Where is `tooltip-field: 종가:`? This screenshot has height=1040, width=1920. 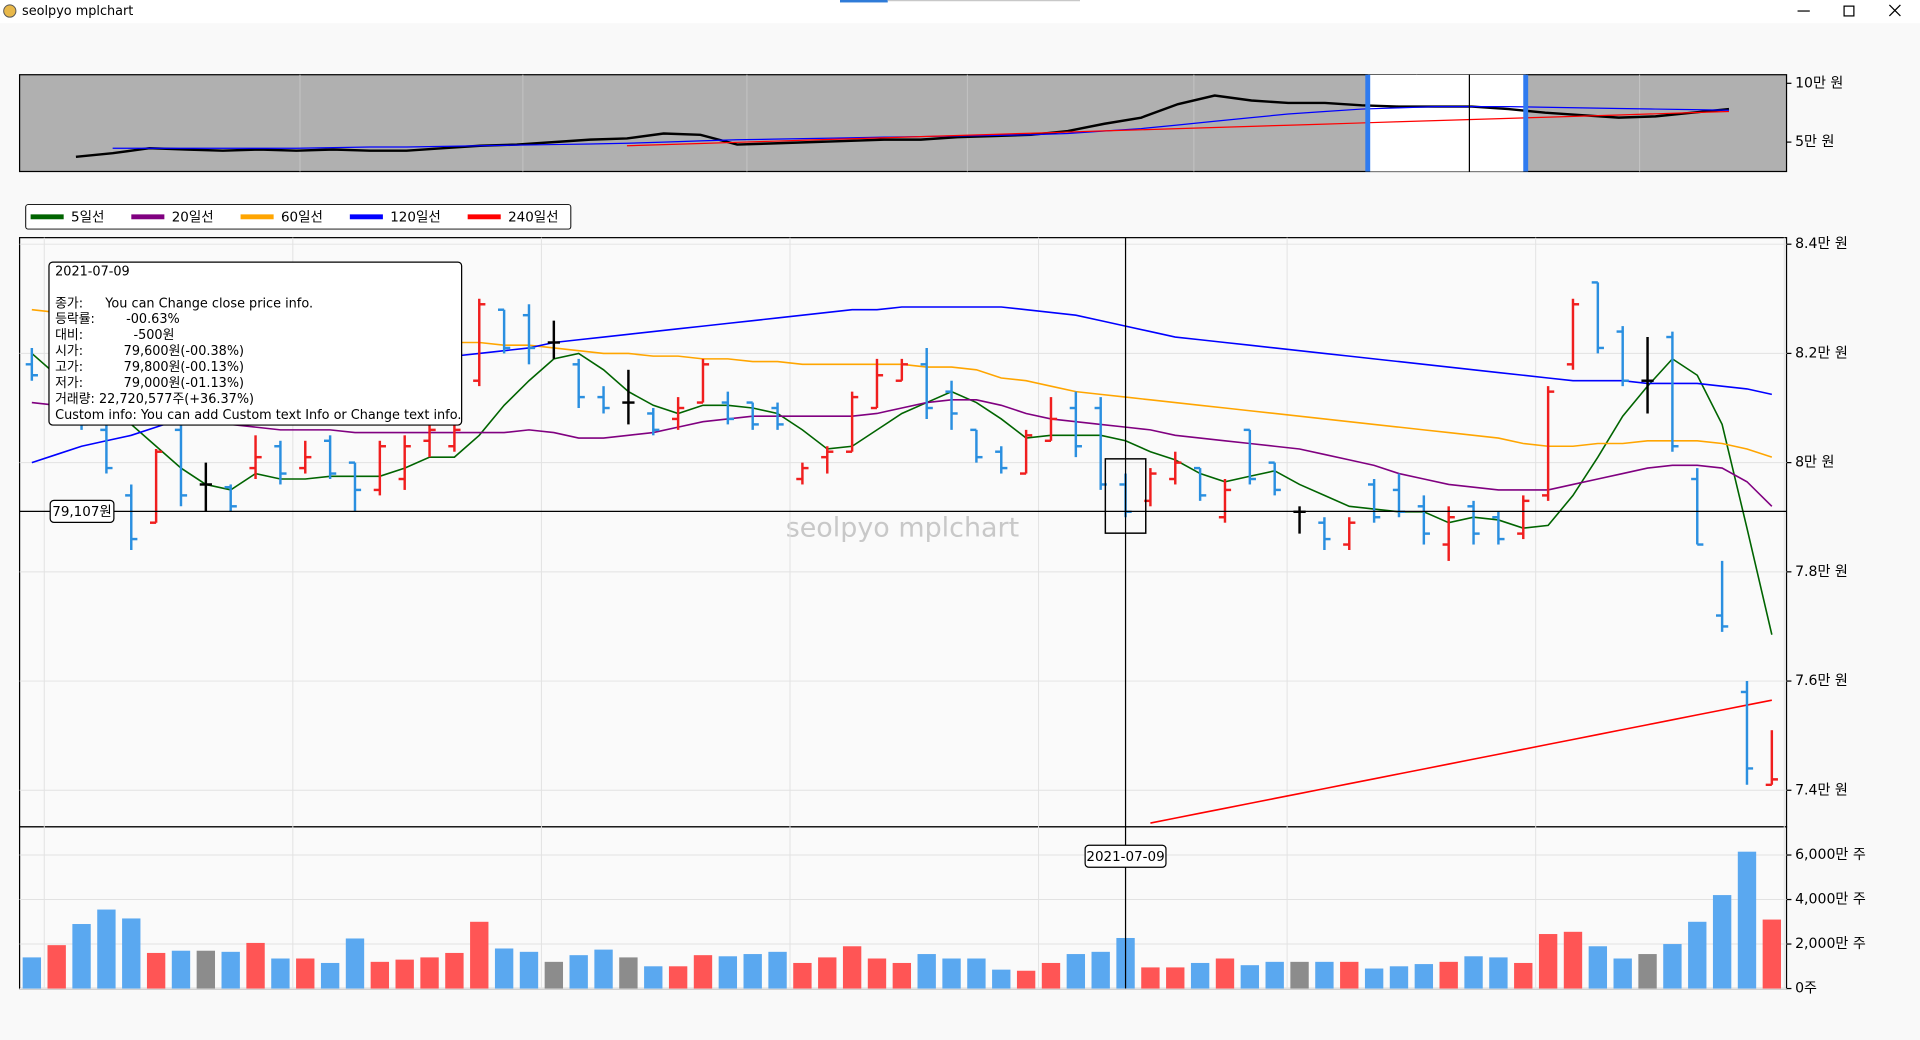 tooltip-field: 종가: is located at coordinates (69, 303).